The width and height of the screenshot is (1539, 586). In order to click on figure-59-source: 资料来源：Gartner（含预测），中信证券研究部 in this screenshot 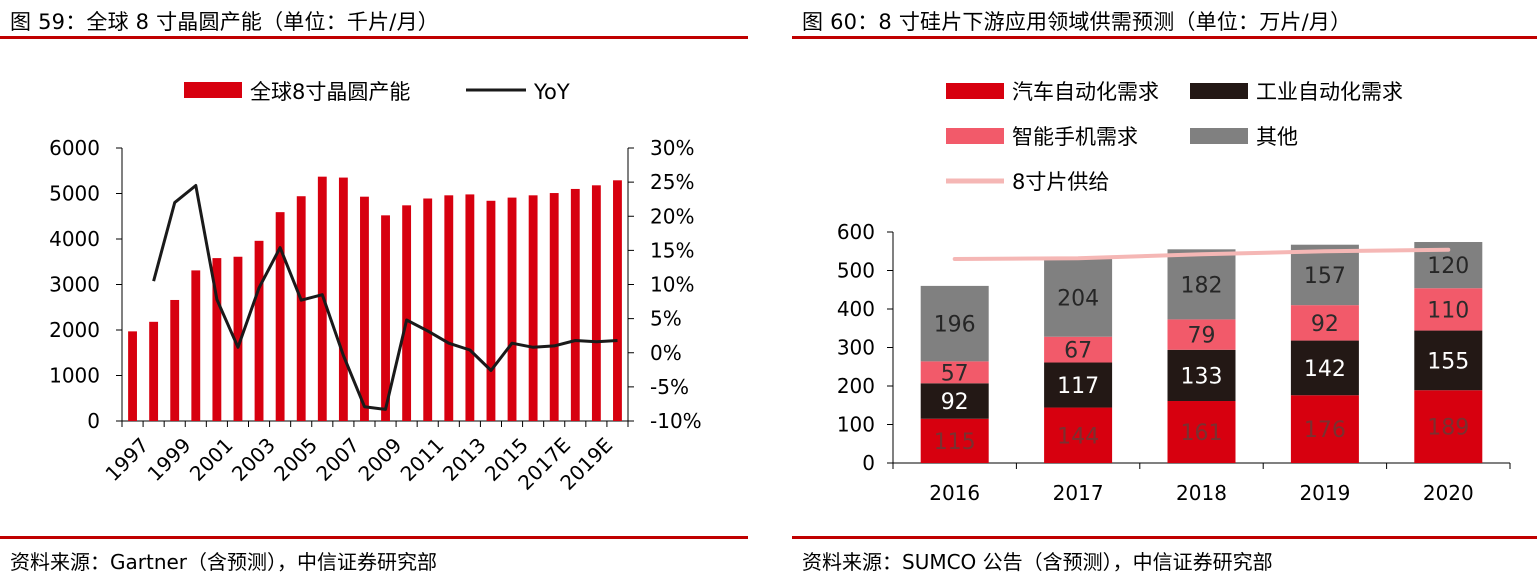, I will do `click(224, 562)`.